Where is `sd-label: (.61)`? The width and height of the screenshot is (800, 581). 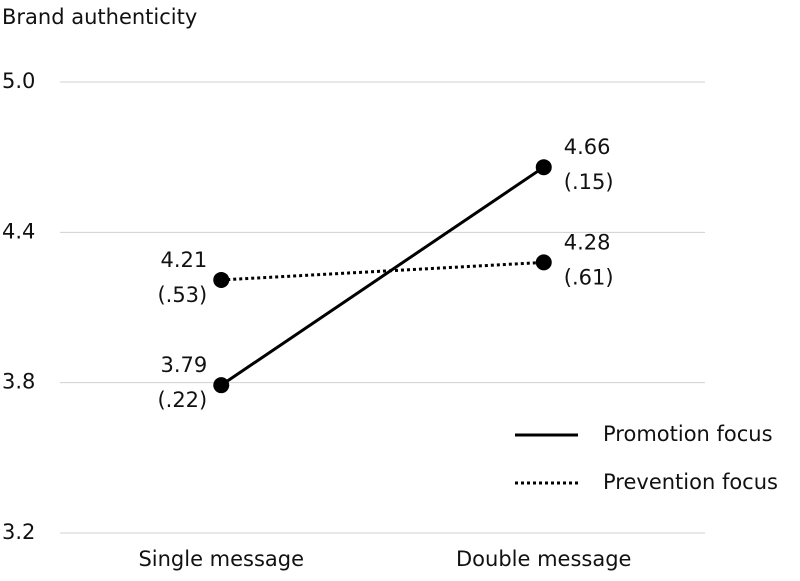 sd-label: (.61) is located at coordinates (589, 277).